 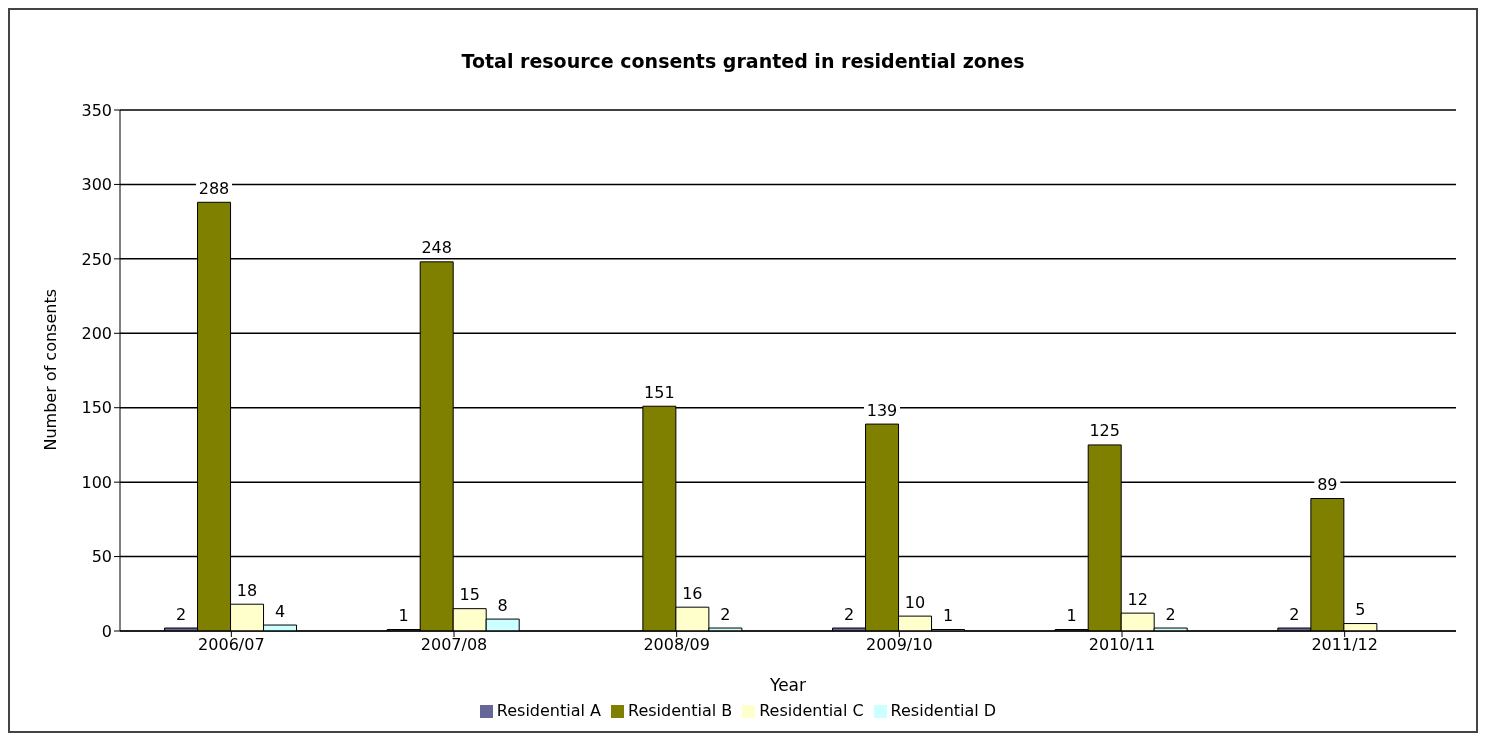 What do you see at coordinates (1137, 599) in the screenshot?
I see `data-label: 12` at bounding box center [1137, 599].